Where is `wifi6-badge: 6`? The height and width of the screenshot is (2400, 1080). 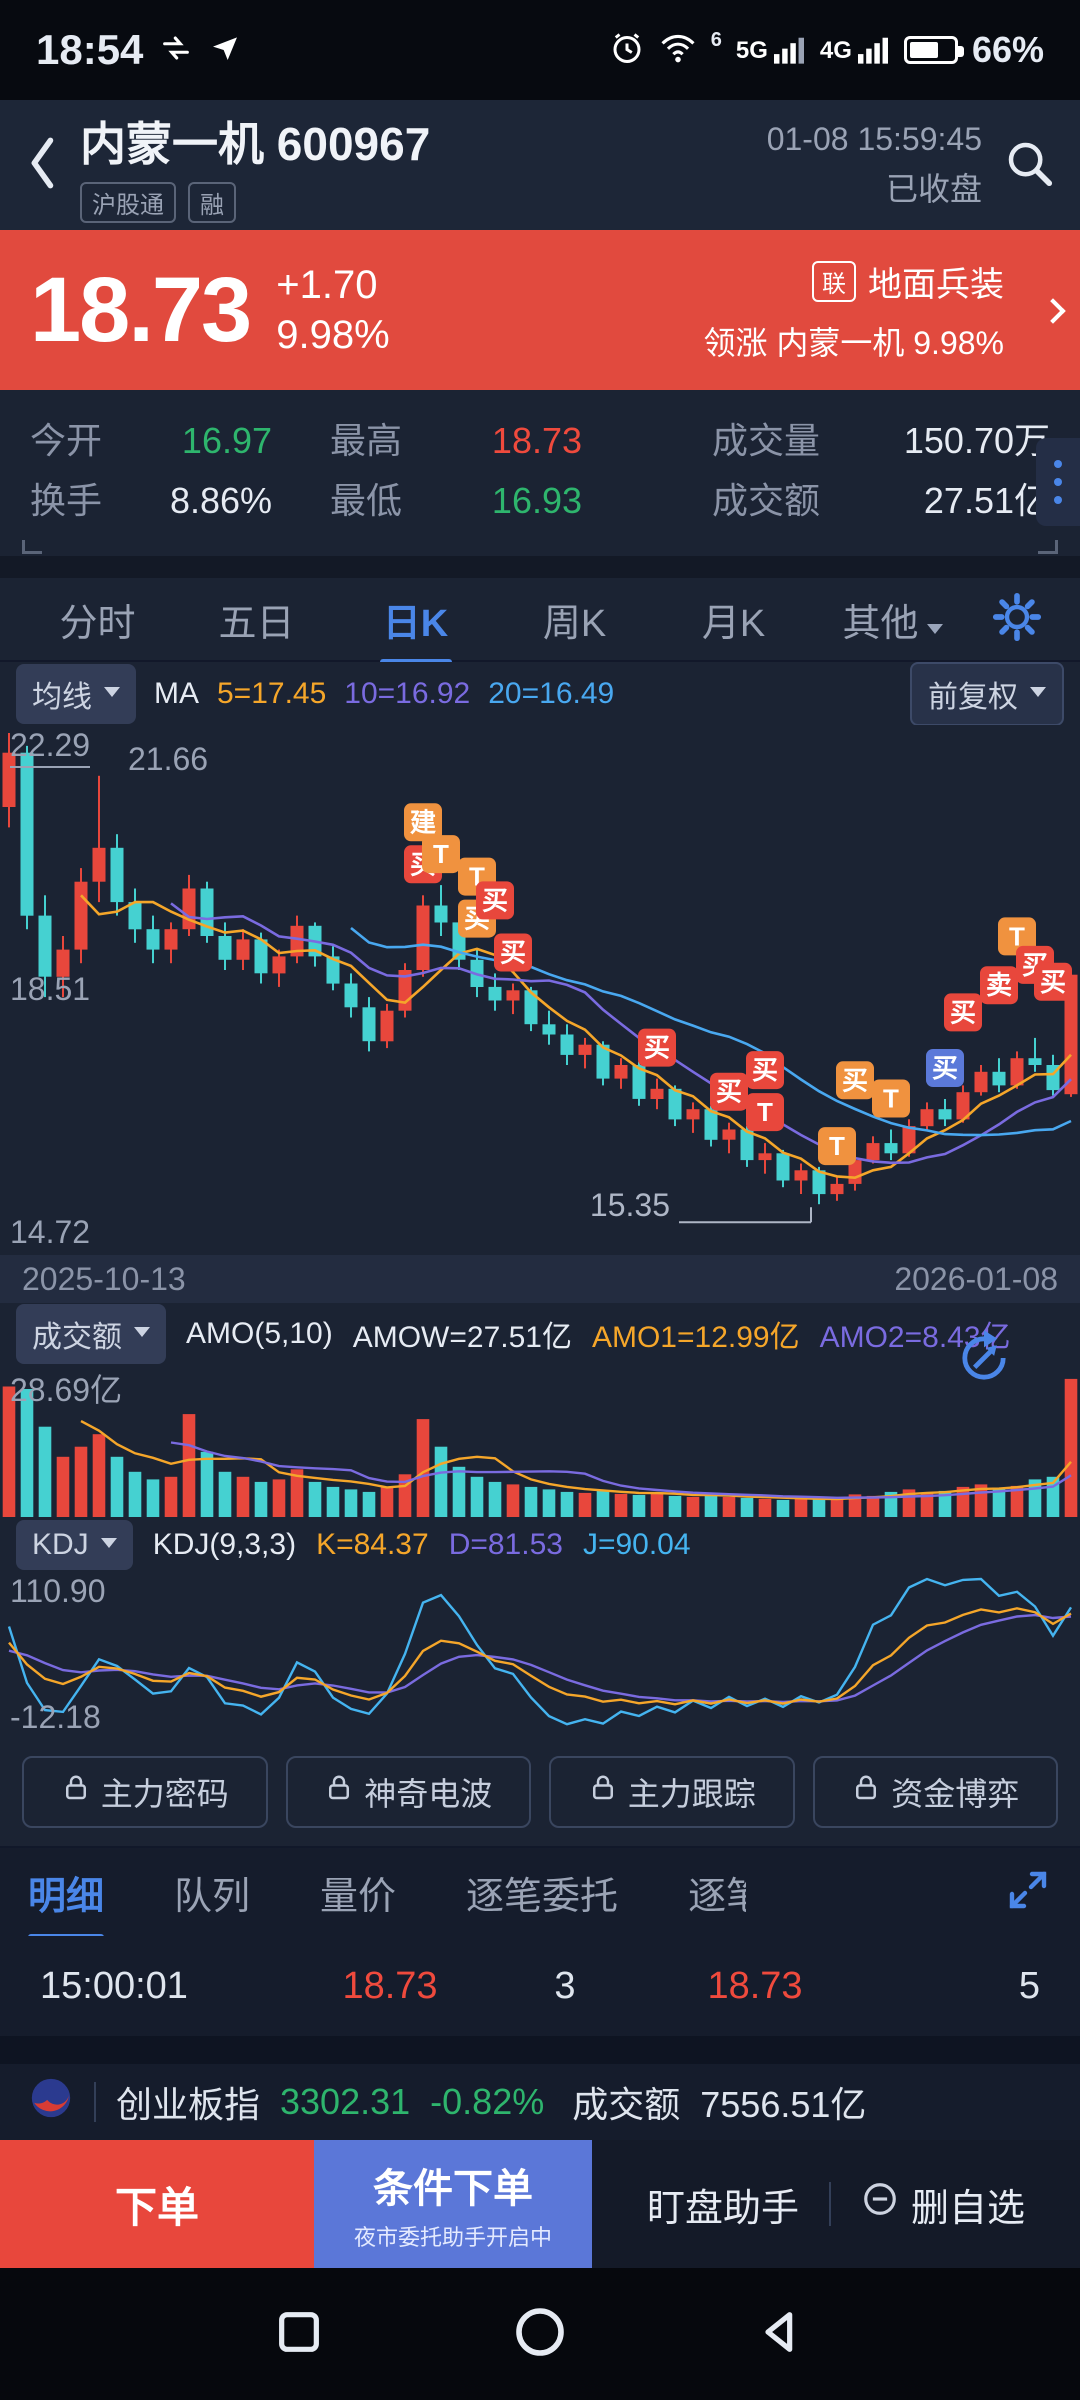
wifi6-badge: 6 is located at coordinates (716, 39).